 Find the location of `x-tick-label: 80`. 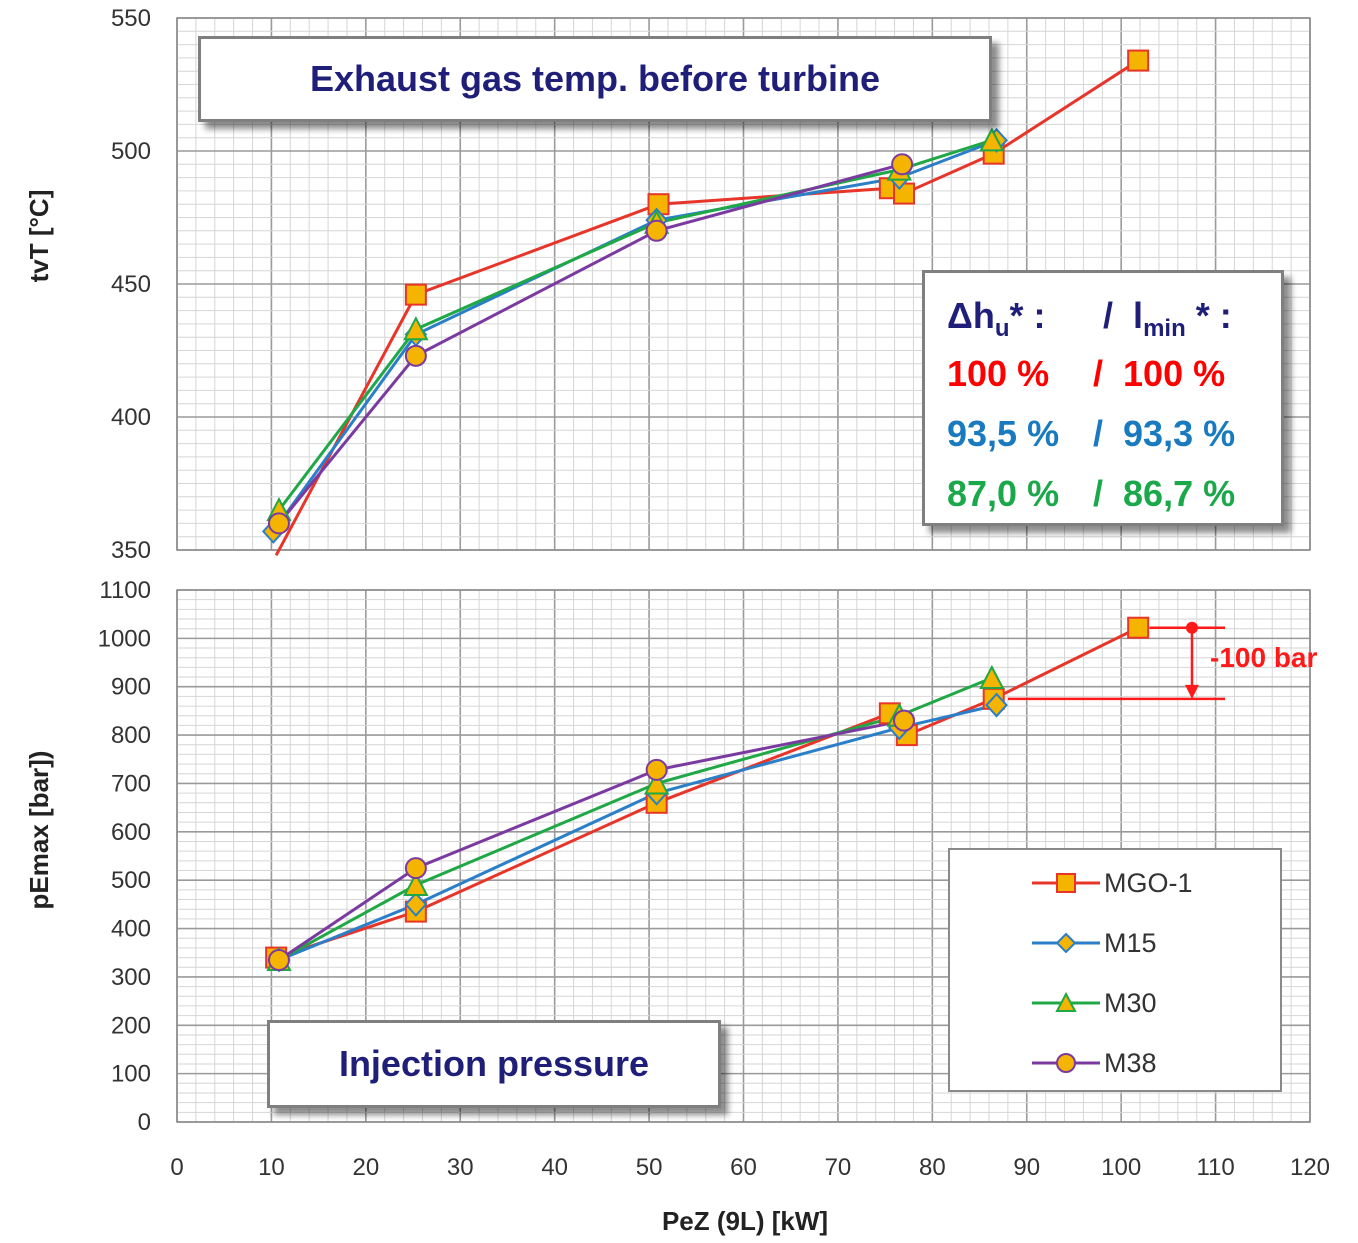

x-tick-label: 80 is located at coordinates (932, 1167).